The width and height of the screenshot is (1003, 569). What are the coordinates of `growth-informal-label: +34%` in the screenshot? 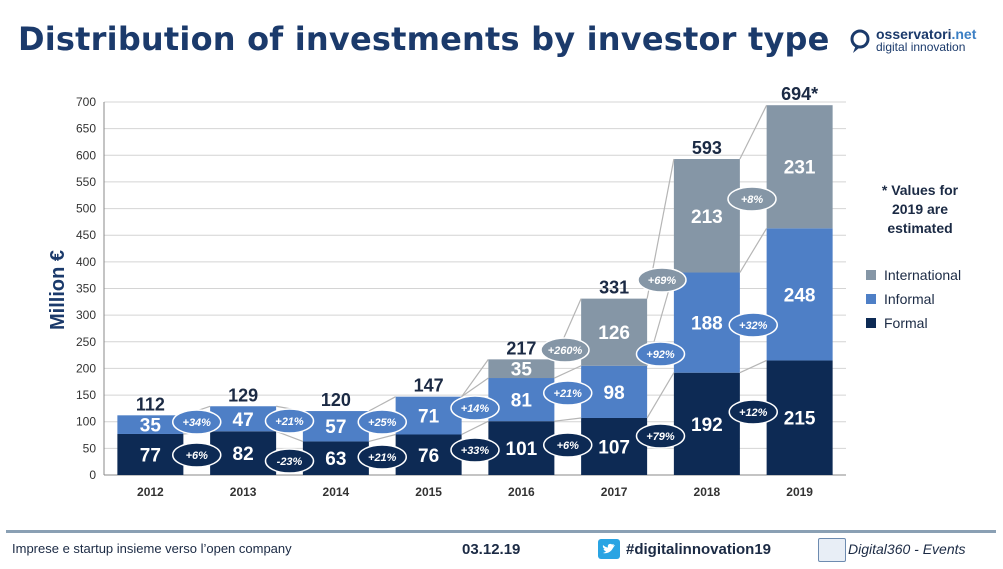 It's located at (197, 423).